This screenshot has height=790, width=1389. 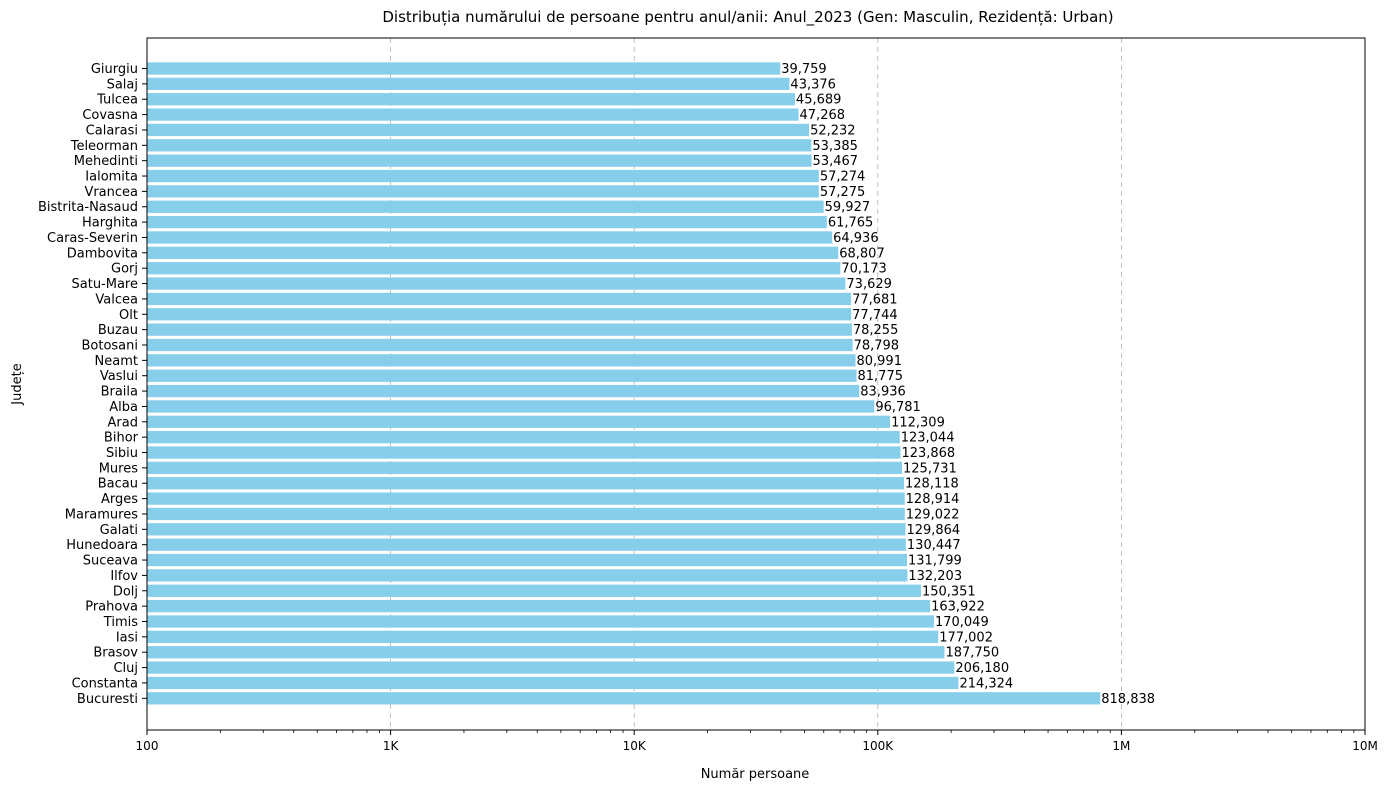 I want to click on y-tick-label: Bacau, so click(x=118, y=484).